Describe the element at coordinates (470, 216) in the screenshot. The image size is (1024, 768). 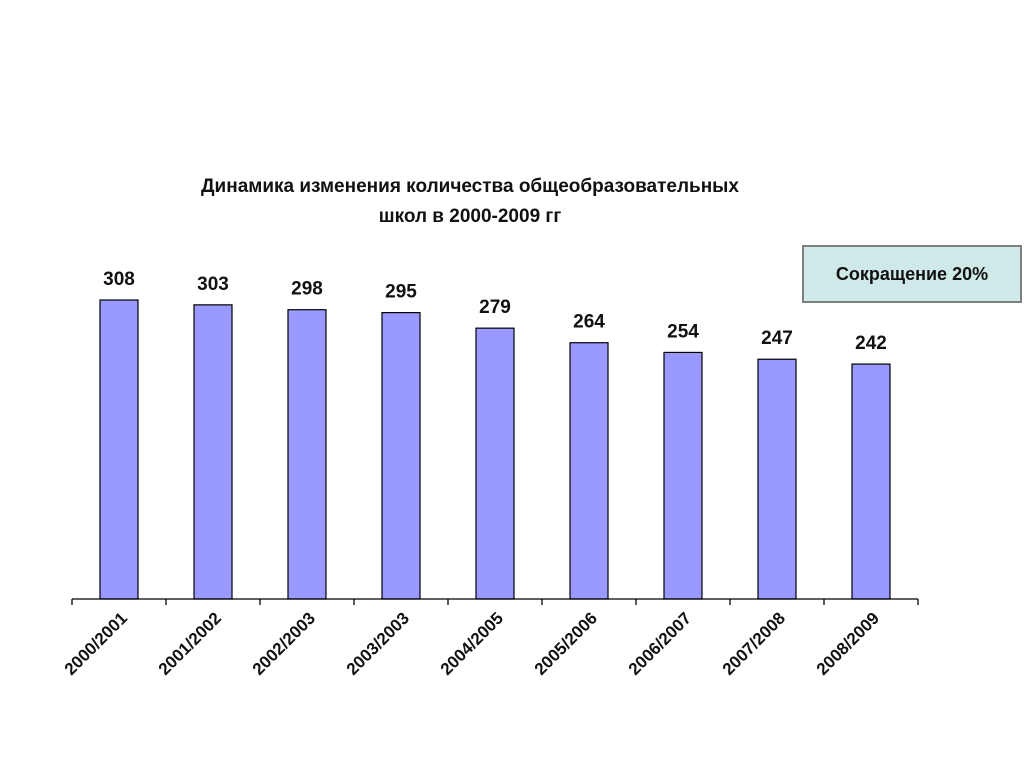
I see `chart-title-line2: школ в 2000-2009 гг` at that location.